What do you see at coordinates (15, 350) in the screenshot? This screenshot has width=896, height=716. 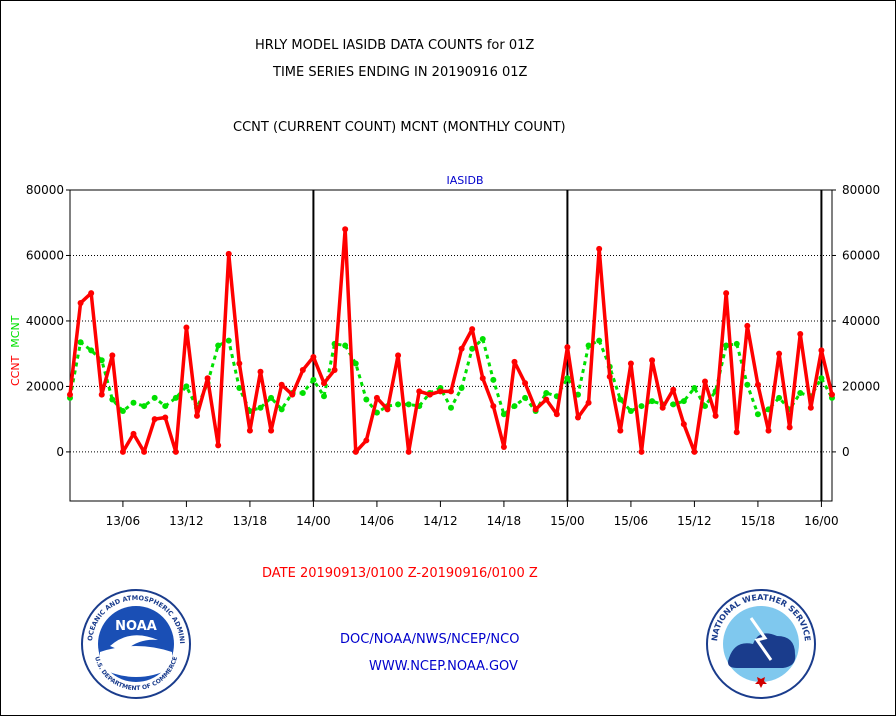 I see `y-axis-label: CCNT MCNT` at bounding box center [15, 350].